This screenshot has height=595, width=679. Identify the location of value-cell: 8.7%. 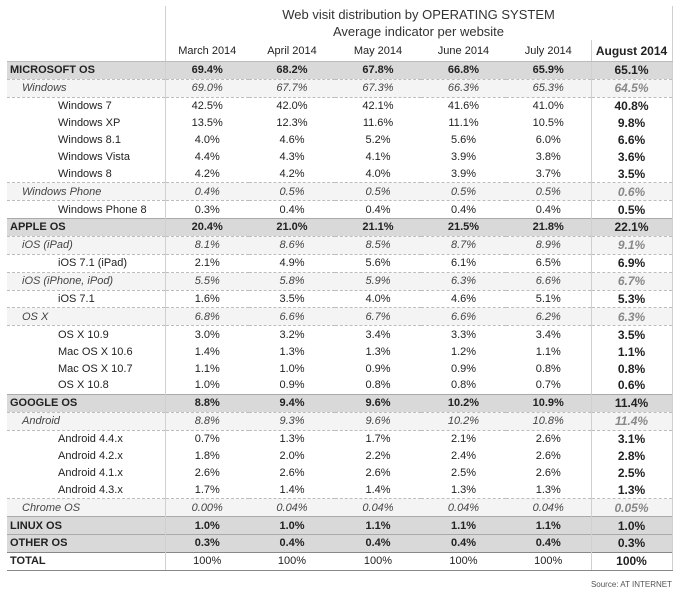
(463, 245).